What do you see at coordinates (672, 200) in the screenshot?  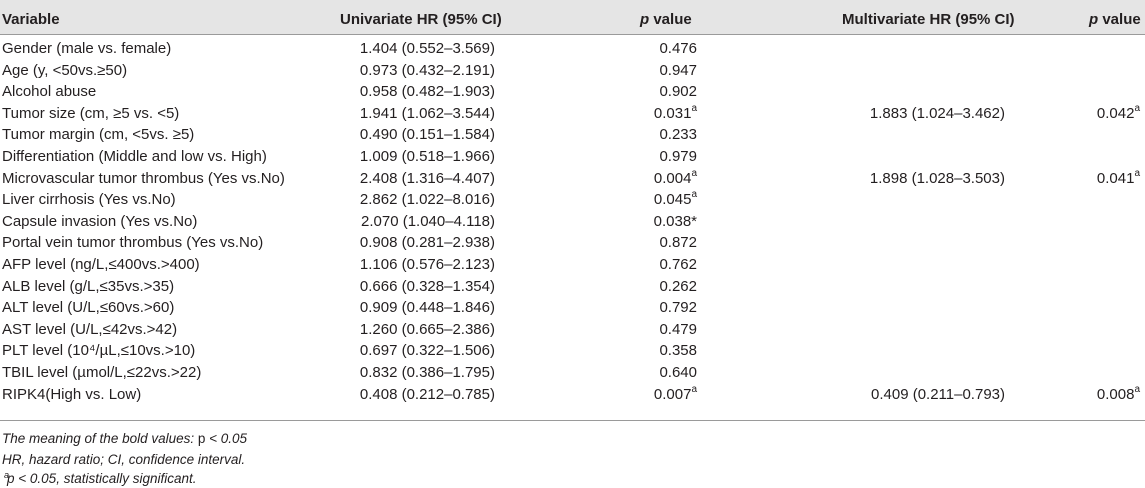 I see `cell-univariate-p-text: 0.045` at bounding box center [672, 200].